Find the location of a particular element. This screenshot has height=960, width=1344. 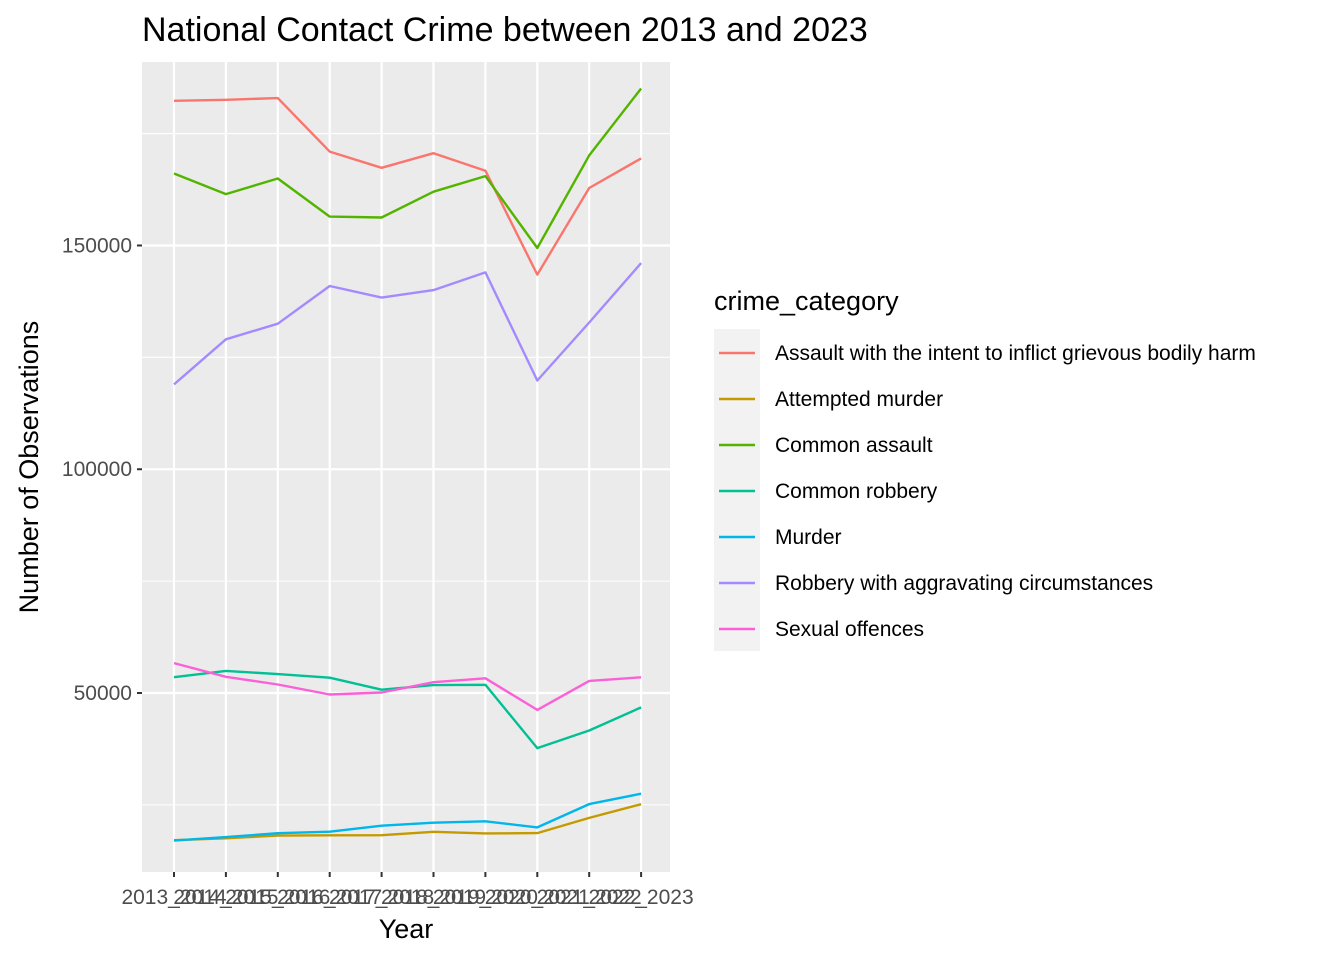

x-tick-label: 2021_2022 is located at coordinates (589, 897).